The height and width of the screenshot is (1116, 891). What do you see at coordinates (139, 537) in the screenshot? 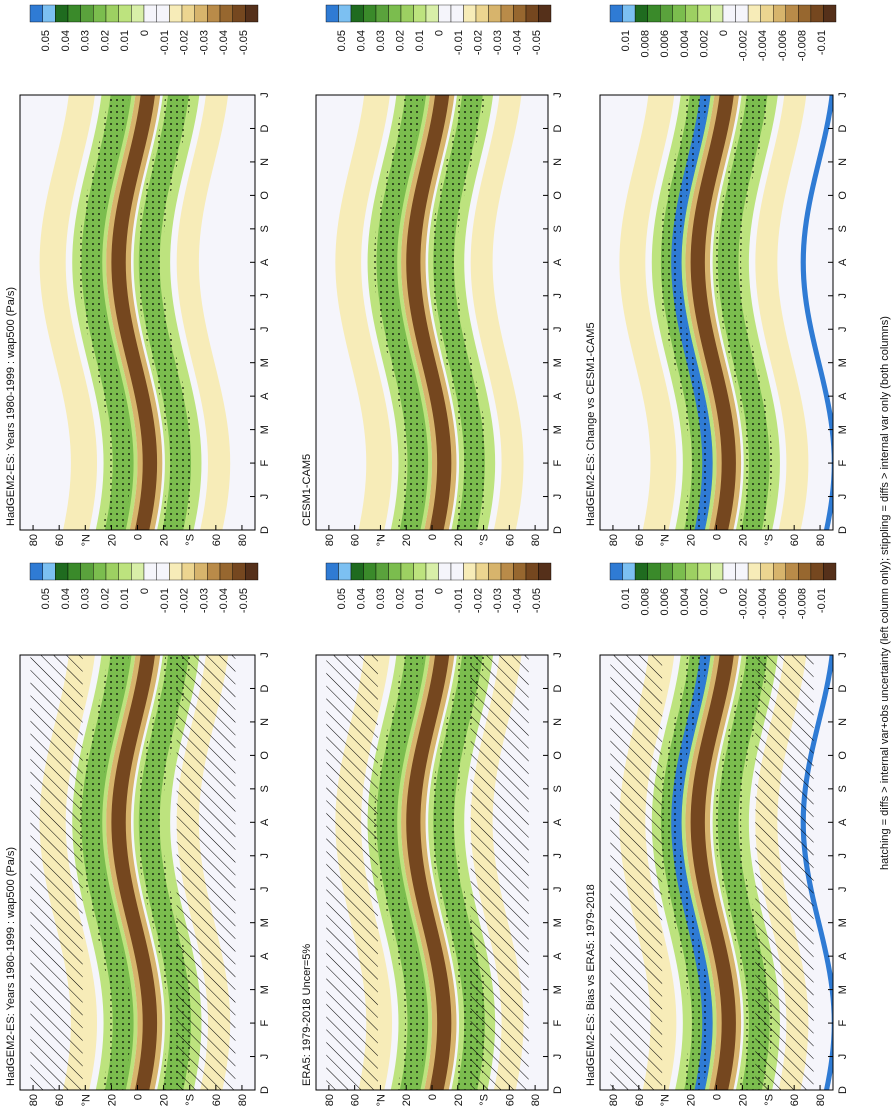
I see `y-tick-label: 0` at bounding box center [139, 537].